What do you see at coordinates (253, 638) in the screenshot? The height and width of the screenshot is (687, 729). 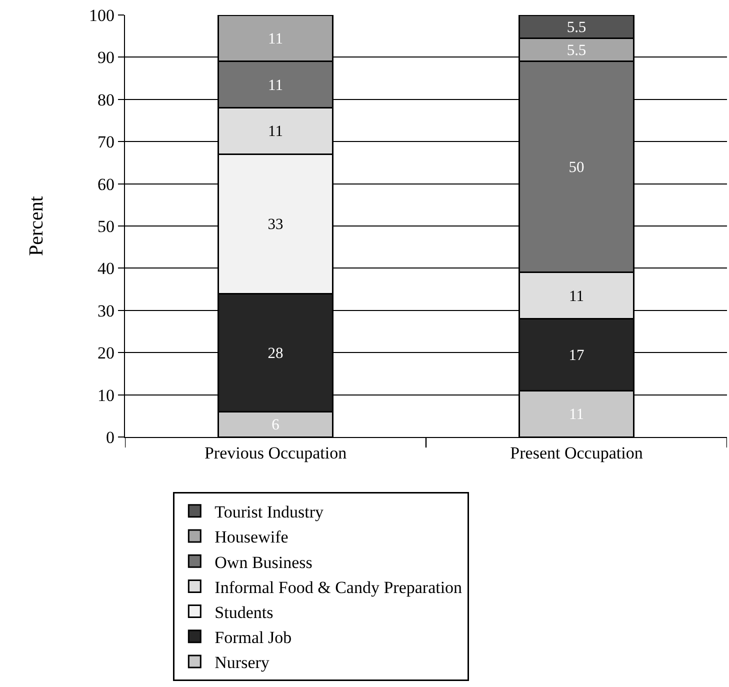 I see `legend-label: Formal Job` at bounding box center [253, 638].